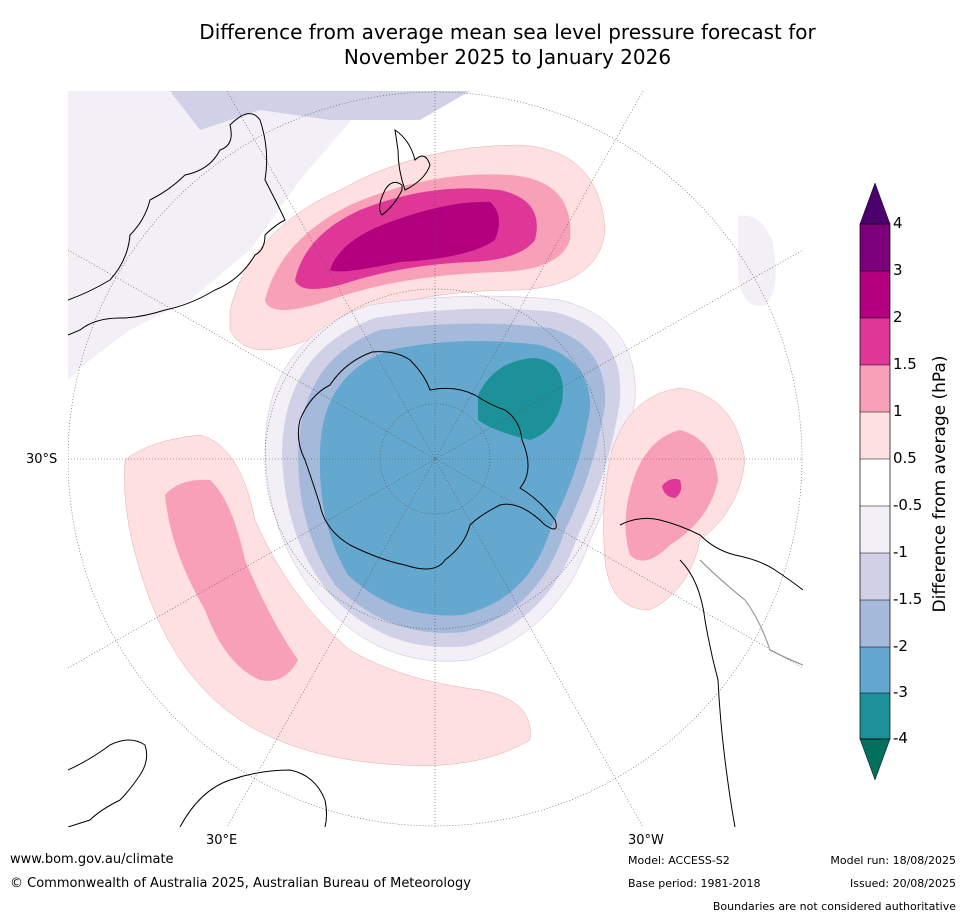  What do you see at coordinates (898, 270) in the screenshot?
I see `colorbar-tick-label: 3` at bounding box center [898, 270].